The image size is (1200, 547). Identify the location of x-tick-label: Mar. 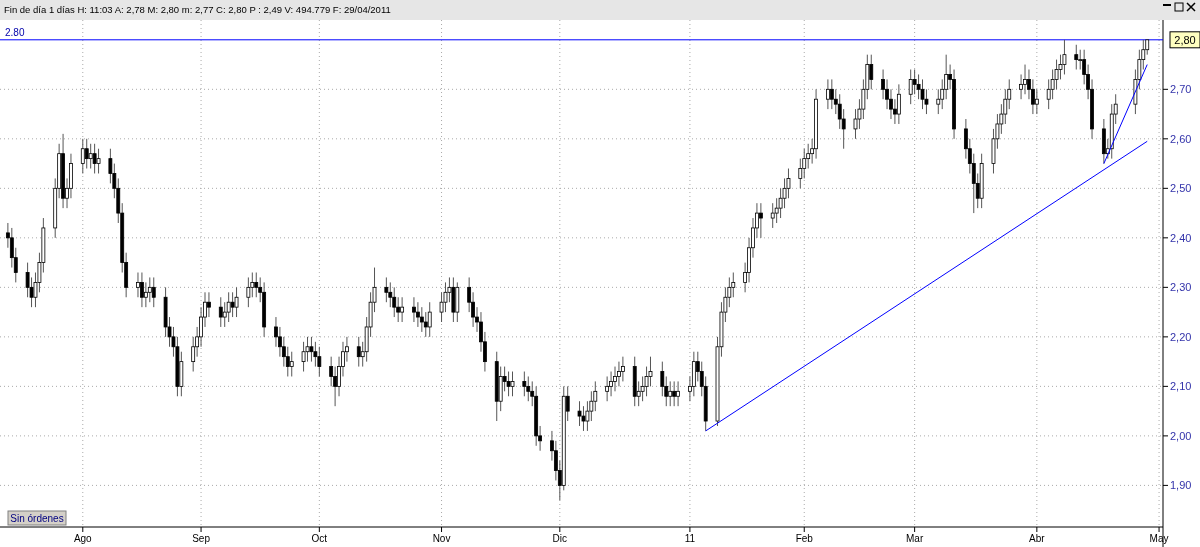
(915, 538).